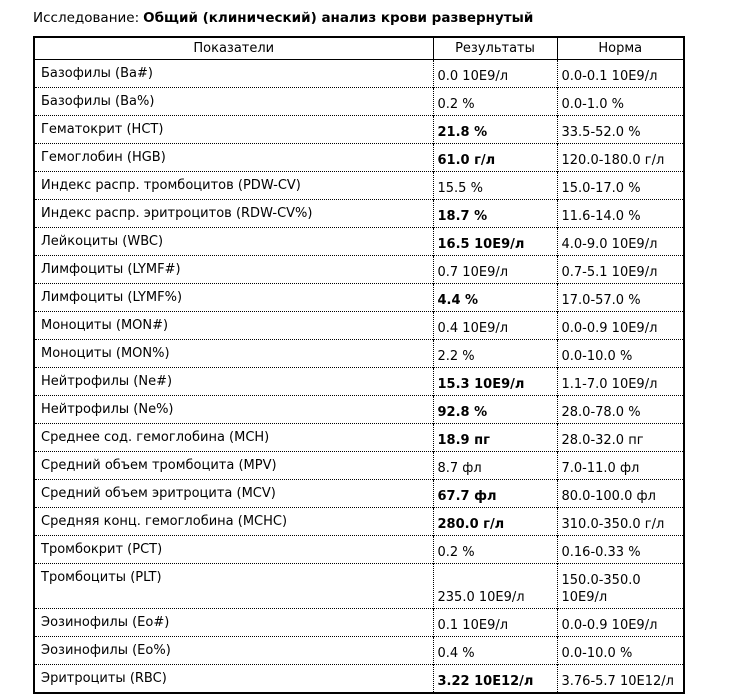 The height and width of the screenshot is (697, 739). What do you see at coordinates (620, 269) in the screenshot?
I see `norm-cell: 0.7-5.1 10E9/л` at bounding box center [620, 269].